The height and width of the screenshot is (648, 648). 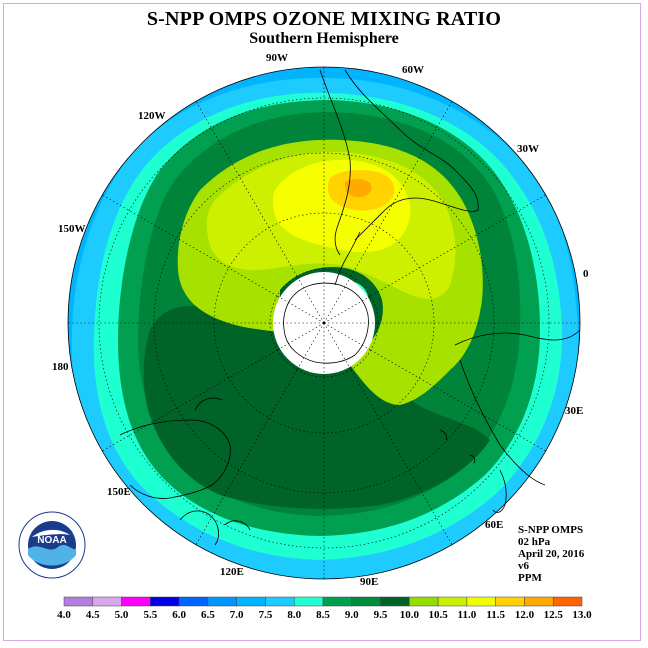 I want to click on colorbar-tick-label: 7.0, so click(x=237, y=615).